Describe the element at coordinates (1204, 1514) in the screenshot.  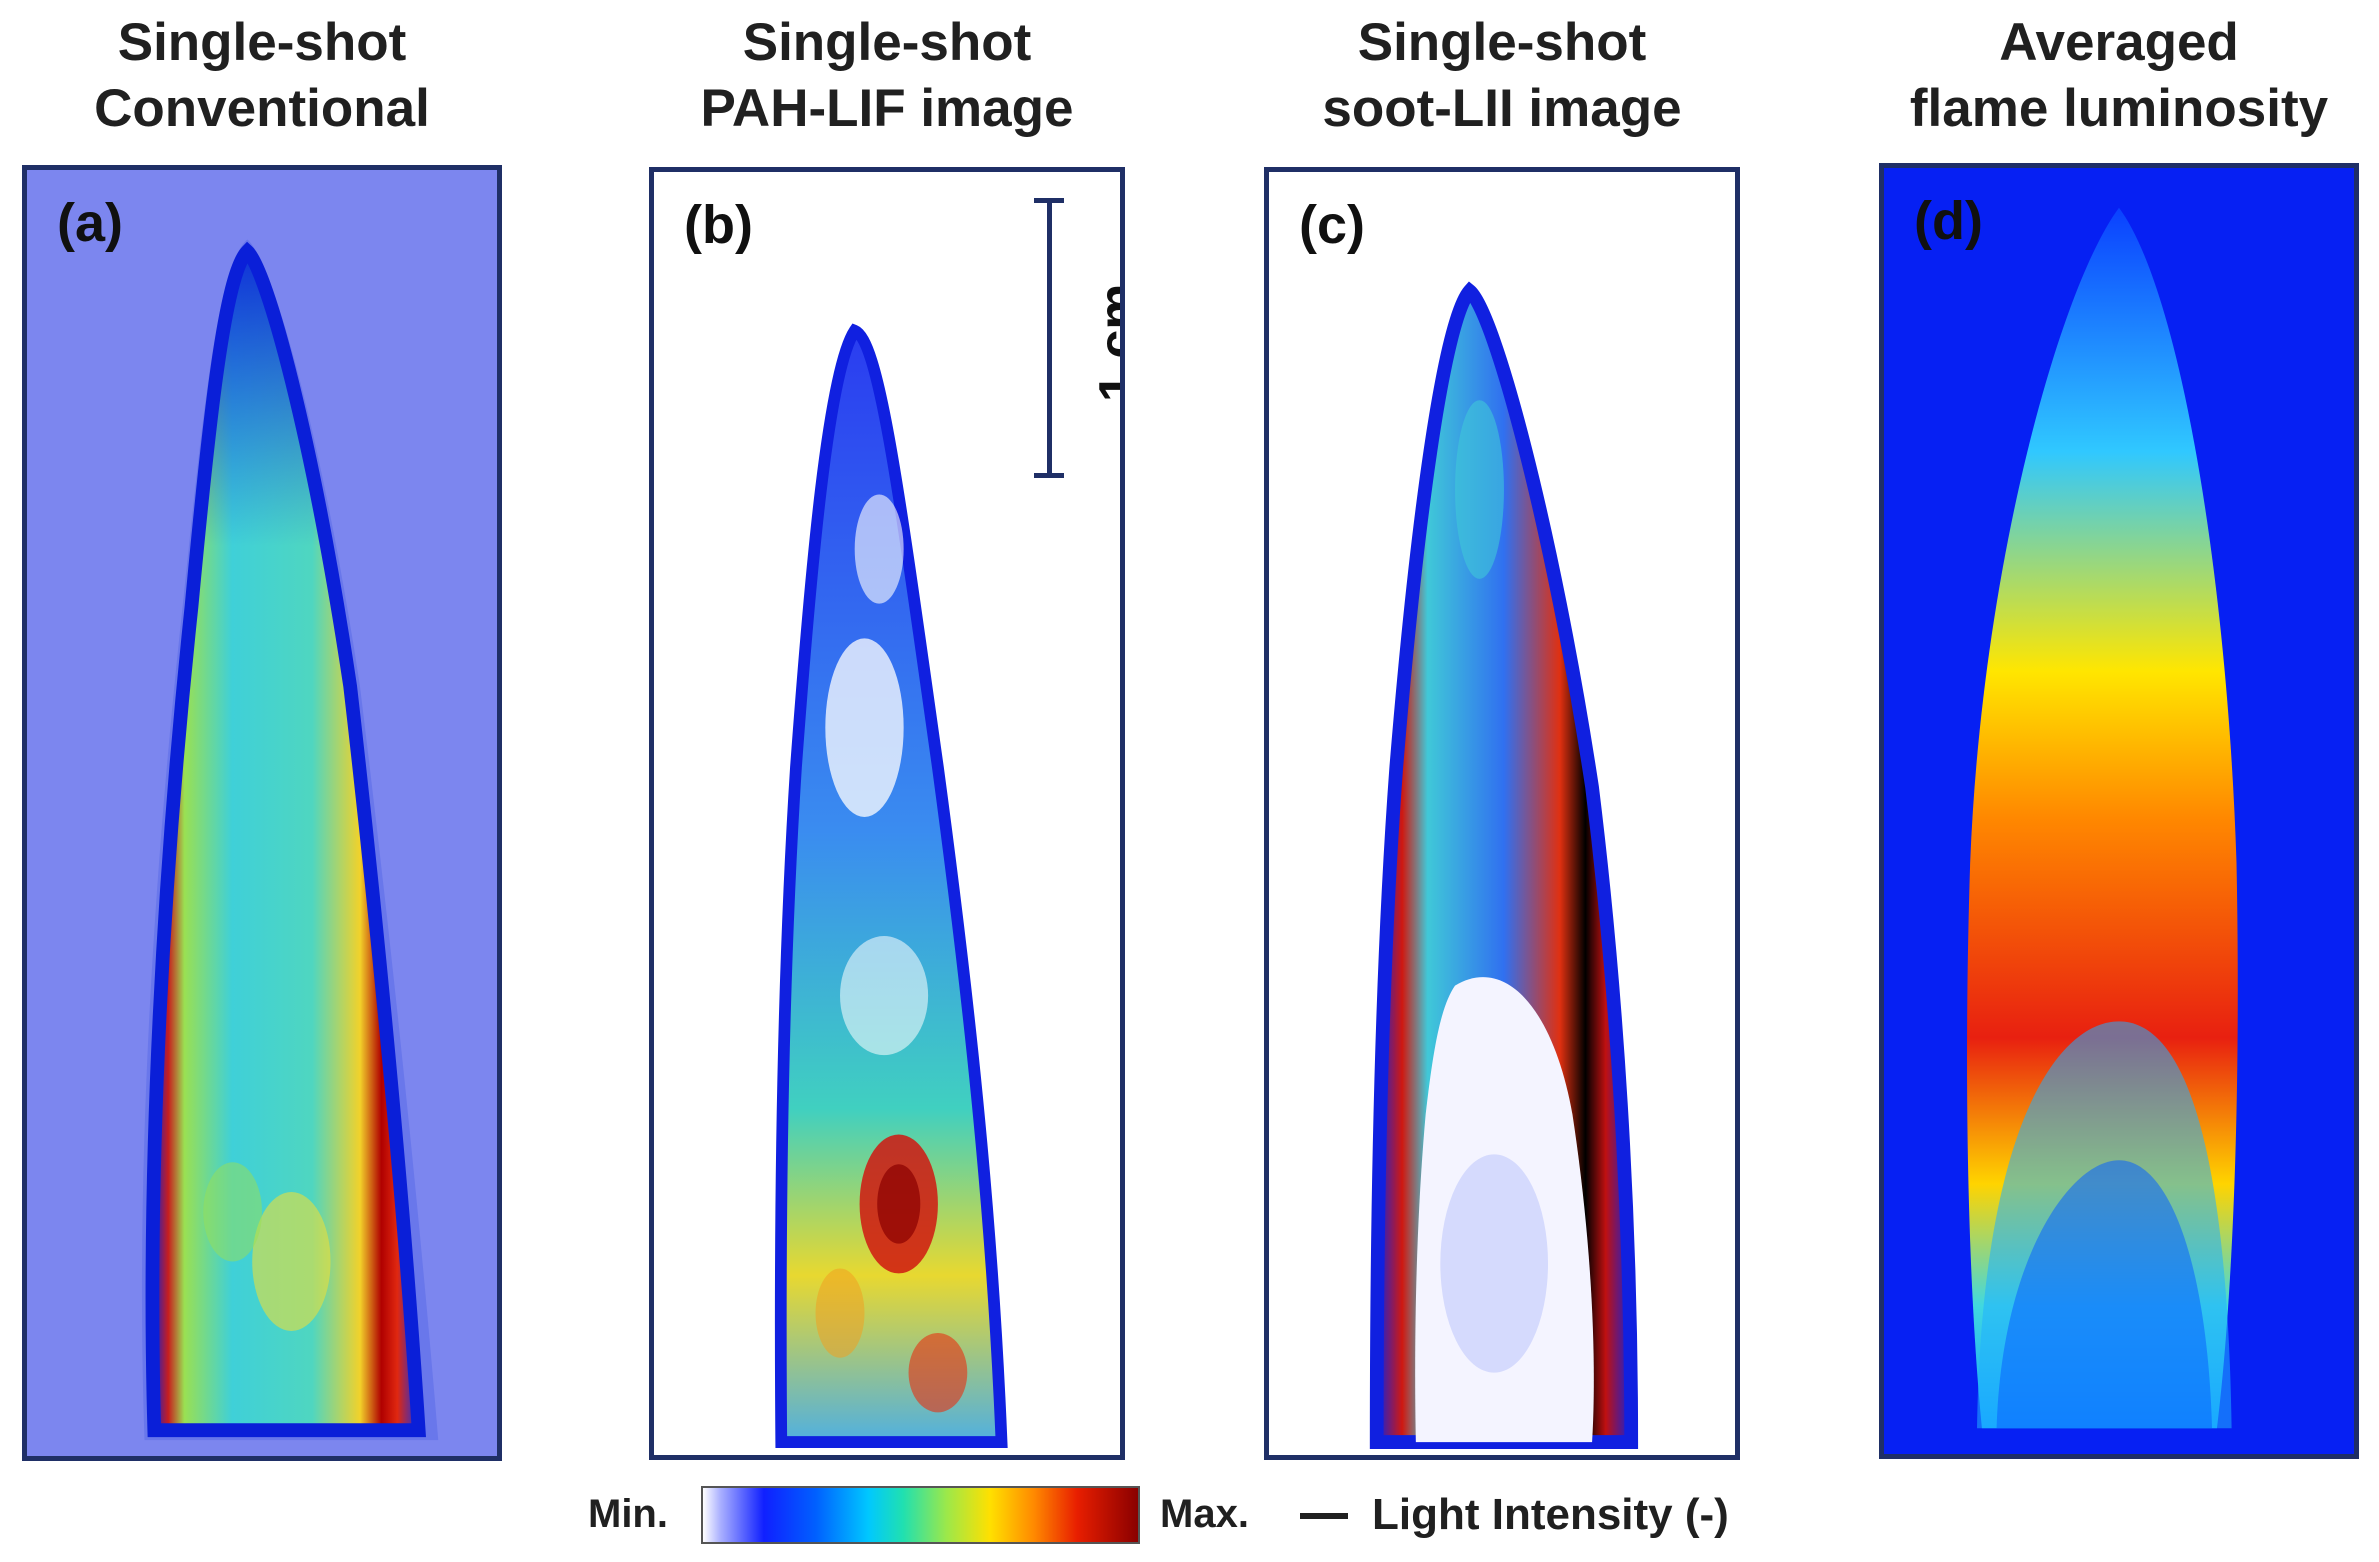
I see `colorbar-max-label: Max.` at that location.